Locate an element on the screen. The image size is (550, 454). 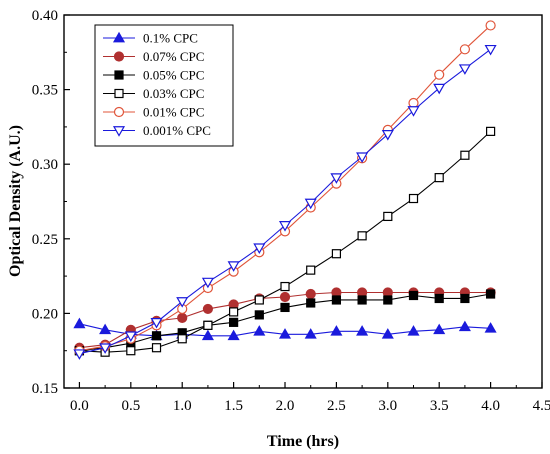
series is located at coordinates (285, 329).